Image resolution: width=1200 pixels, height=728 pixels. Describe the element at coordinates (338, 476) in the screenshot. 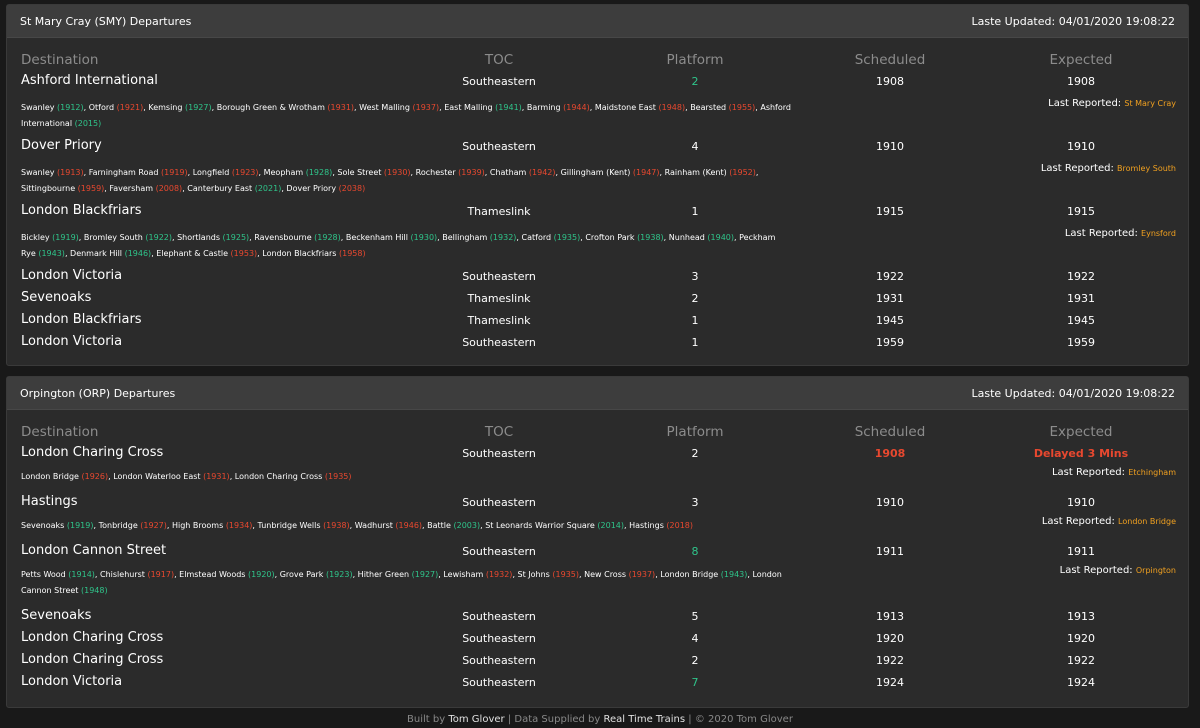

I see `calling-point-time: (1935)` at that location.